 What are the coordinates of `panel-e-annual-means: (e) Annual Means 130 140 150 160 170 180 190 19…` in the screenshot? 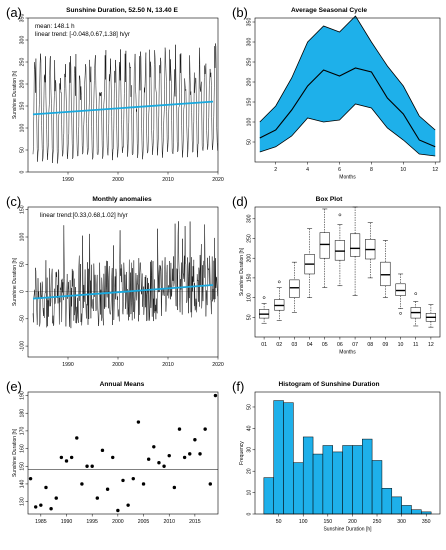 It's located at (112, 452).